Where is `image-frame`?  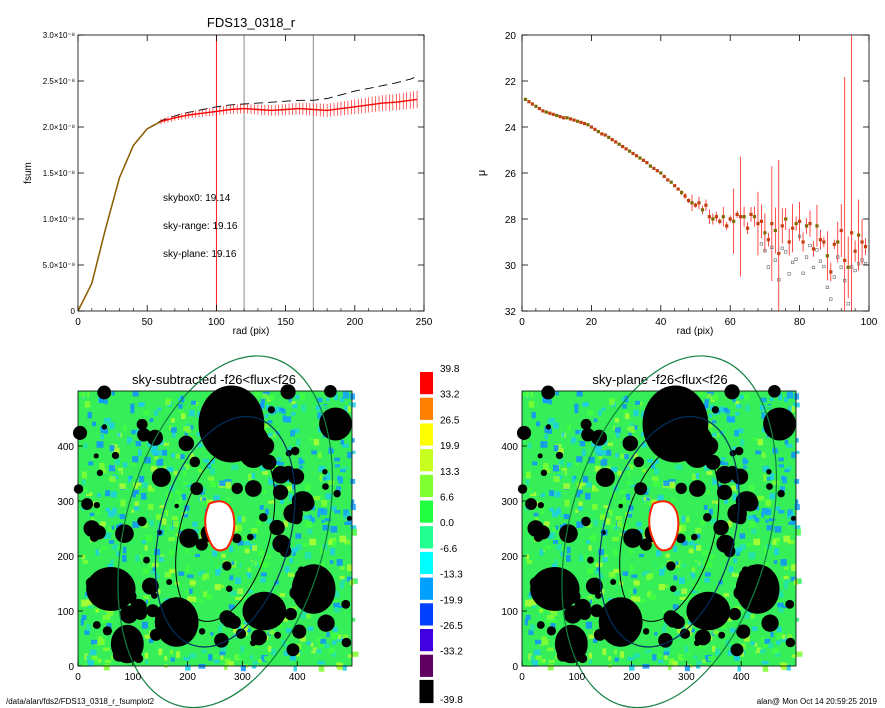
image-frame is located at coordinates (215, 528).